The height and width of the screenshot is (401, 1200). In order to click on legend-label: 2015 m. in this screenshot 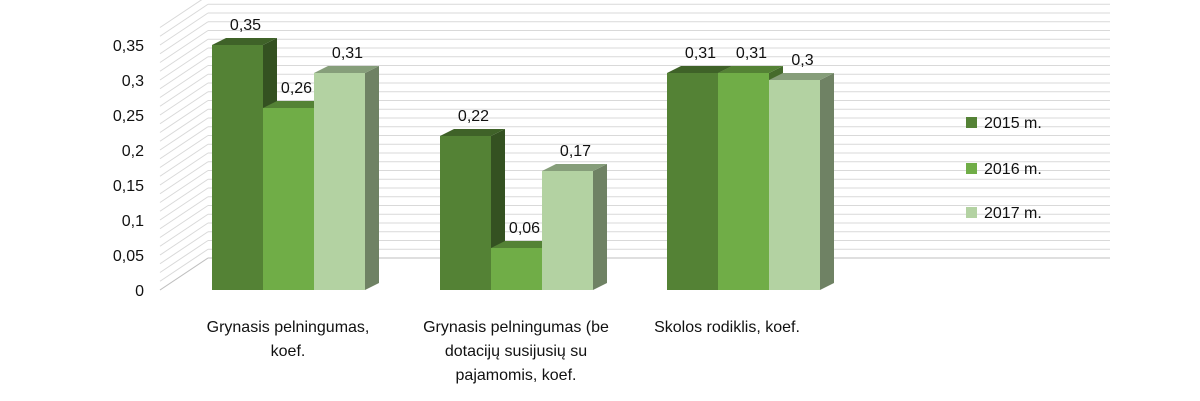, I will do `click(1013, 123)`.